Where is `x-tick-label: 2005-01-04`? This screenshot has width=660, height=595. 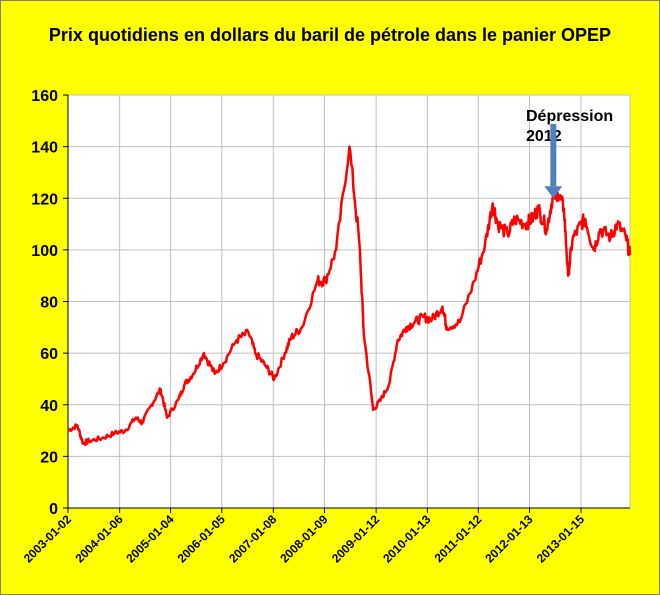
x-tick-label: 2005-01-04 is located at coordinates (150, 539).